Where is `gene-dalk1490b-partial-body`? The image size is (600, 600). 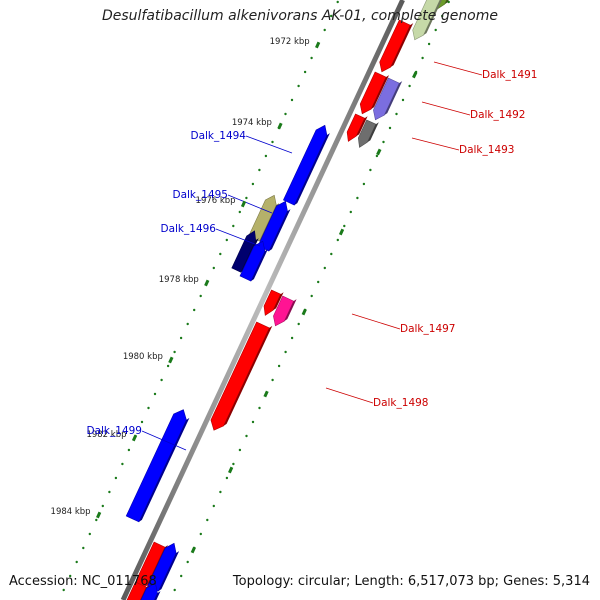
gene-dalk1490b-partial-body is located at coordinates (426, 20).